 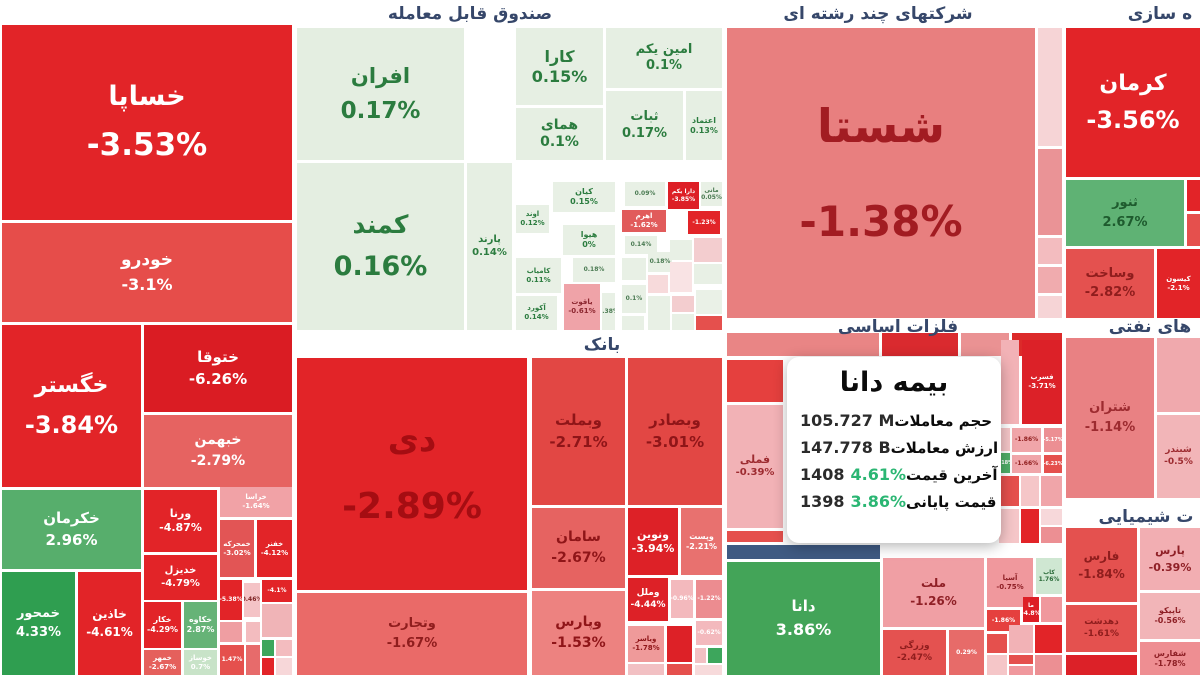 What do you see at coordinates (1110, 283) in the screenshot?
I see `treemap-tile: وساخت -2.82%` at bounding box center [1110, 283].